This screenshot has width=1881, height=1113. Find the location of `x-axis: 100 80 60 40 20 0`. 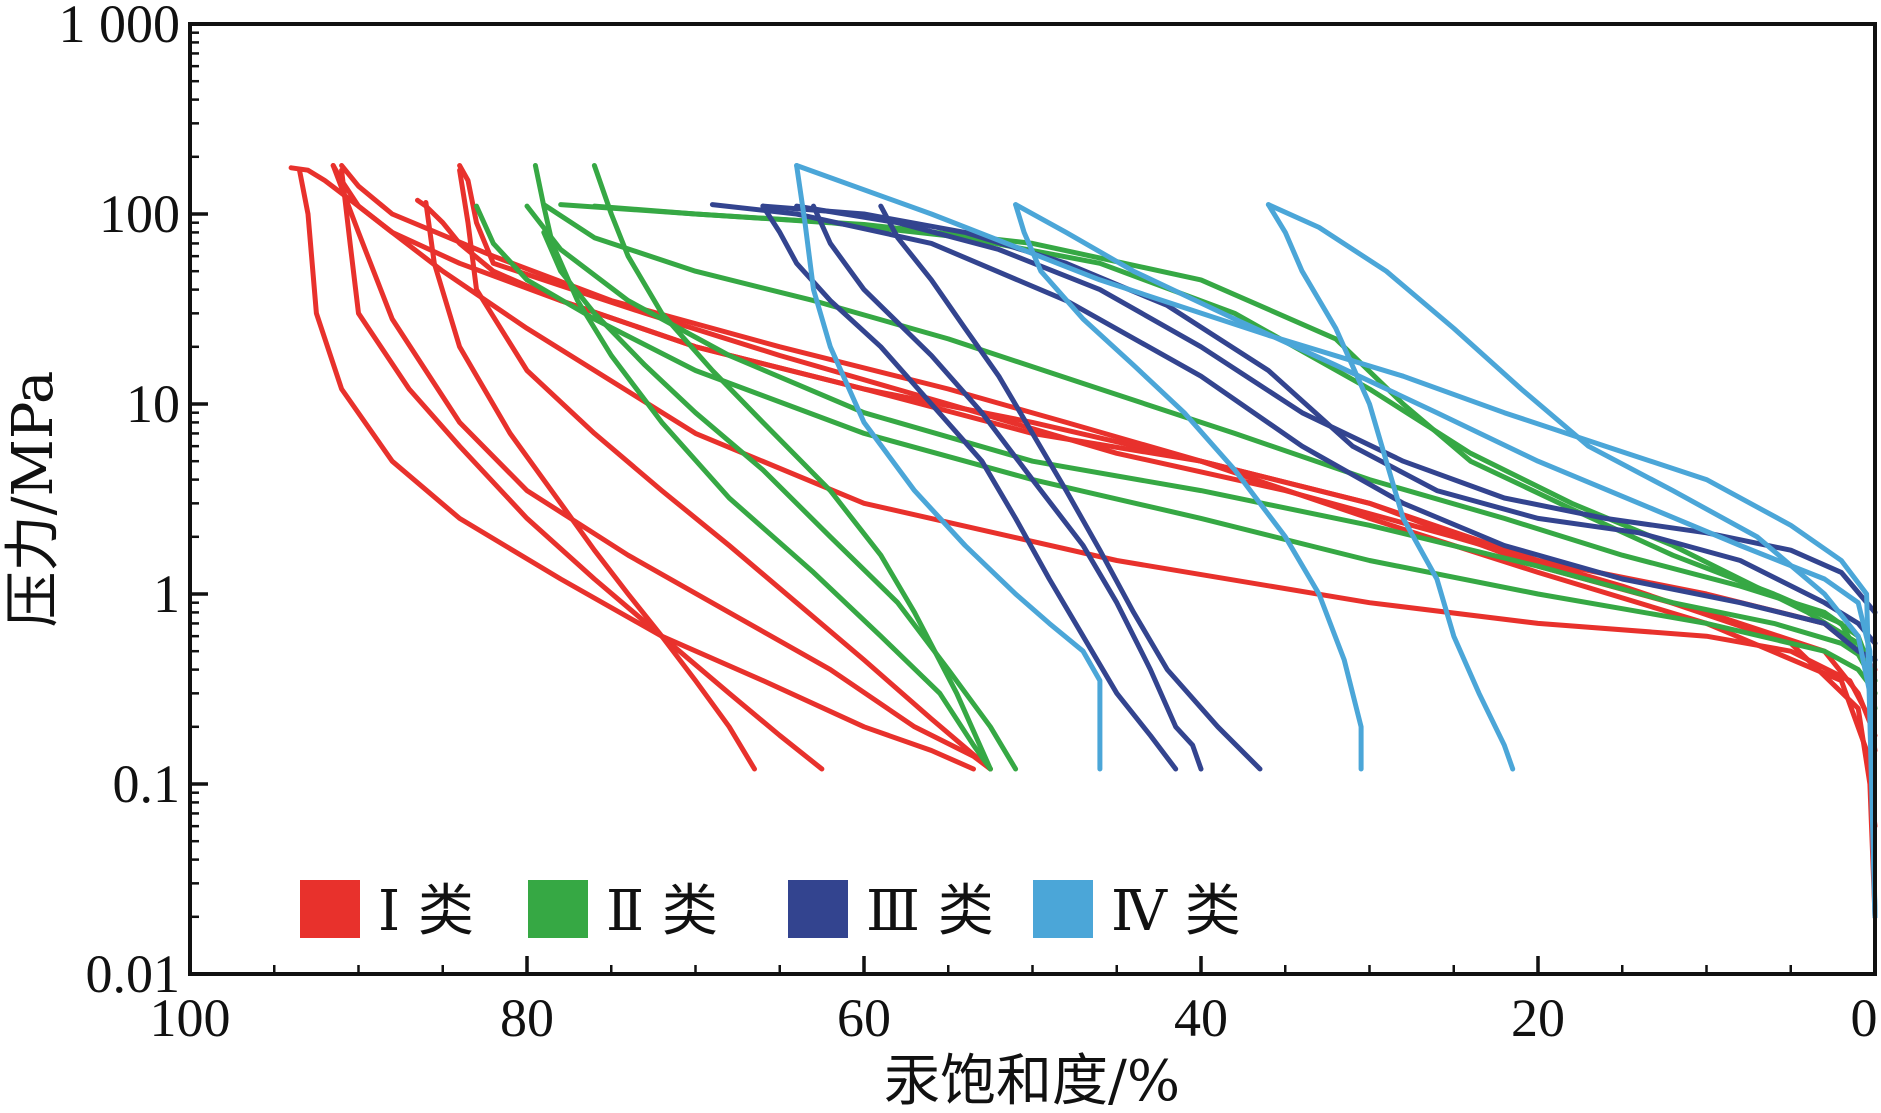

x-axis: 100 80 60 40 20 0 is located at coordinates (1014, 1002).